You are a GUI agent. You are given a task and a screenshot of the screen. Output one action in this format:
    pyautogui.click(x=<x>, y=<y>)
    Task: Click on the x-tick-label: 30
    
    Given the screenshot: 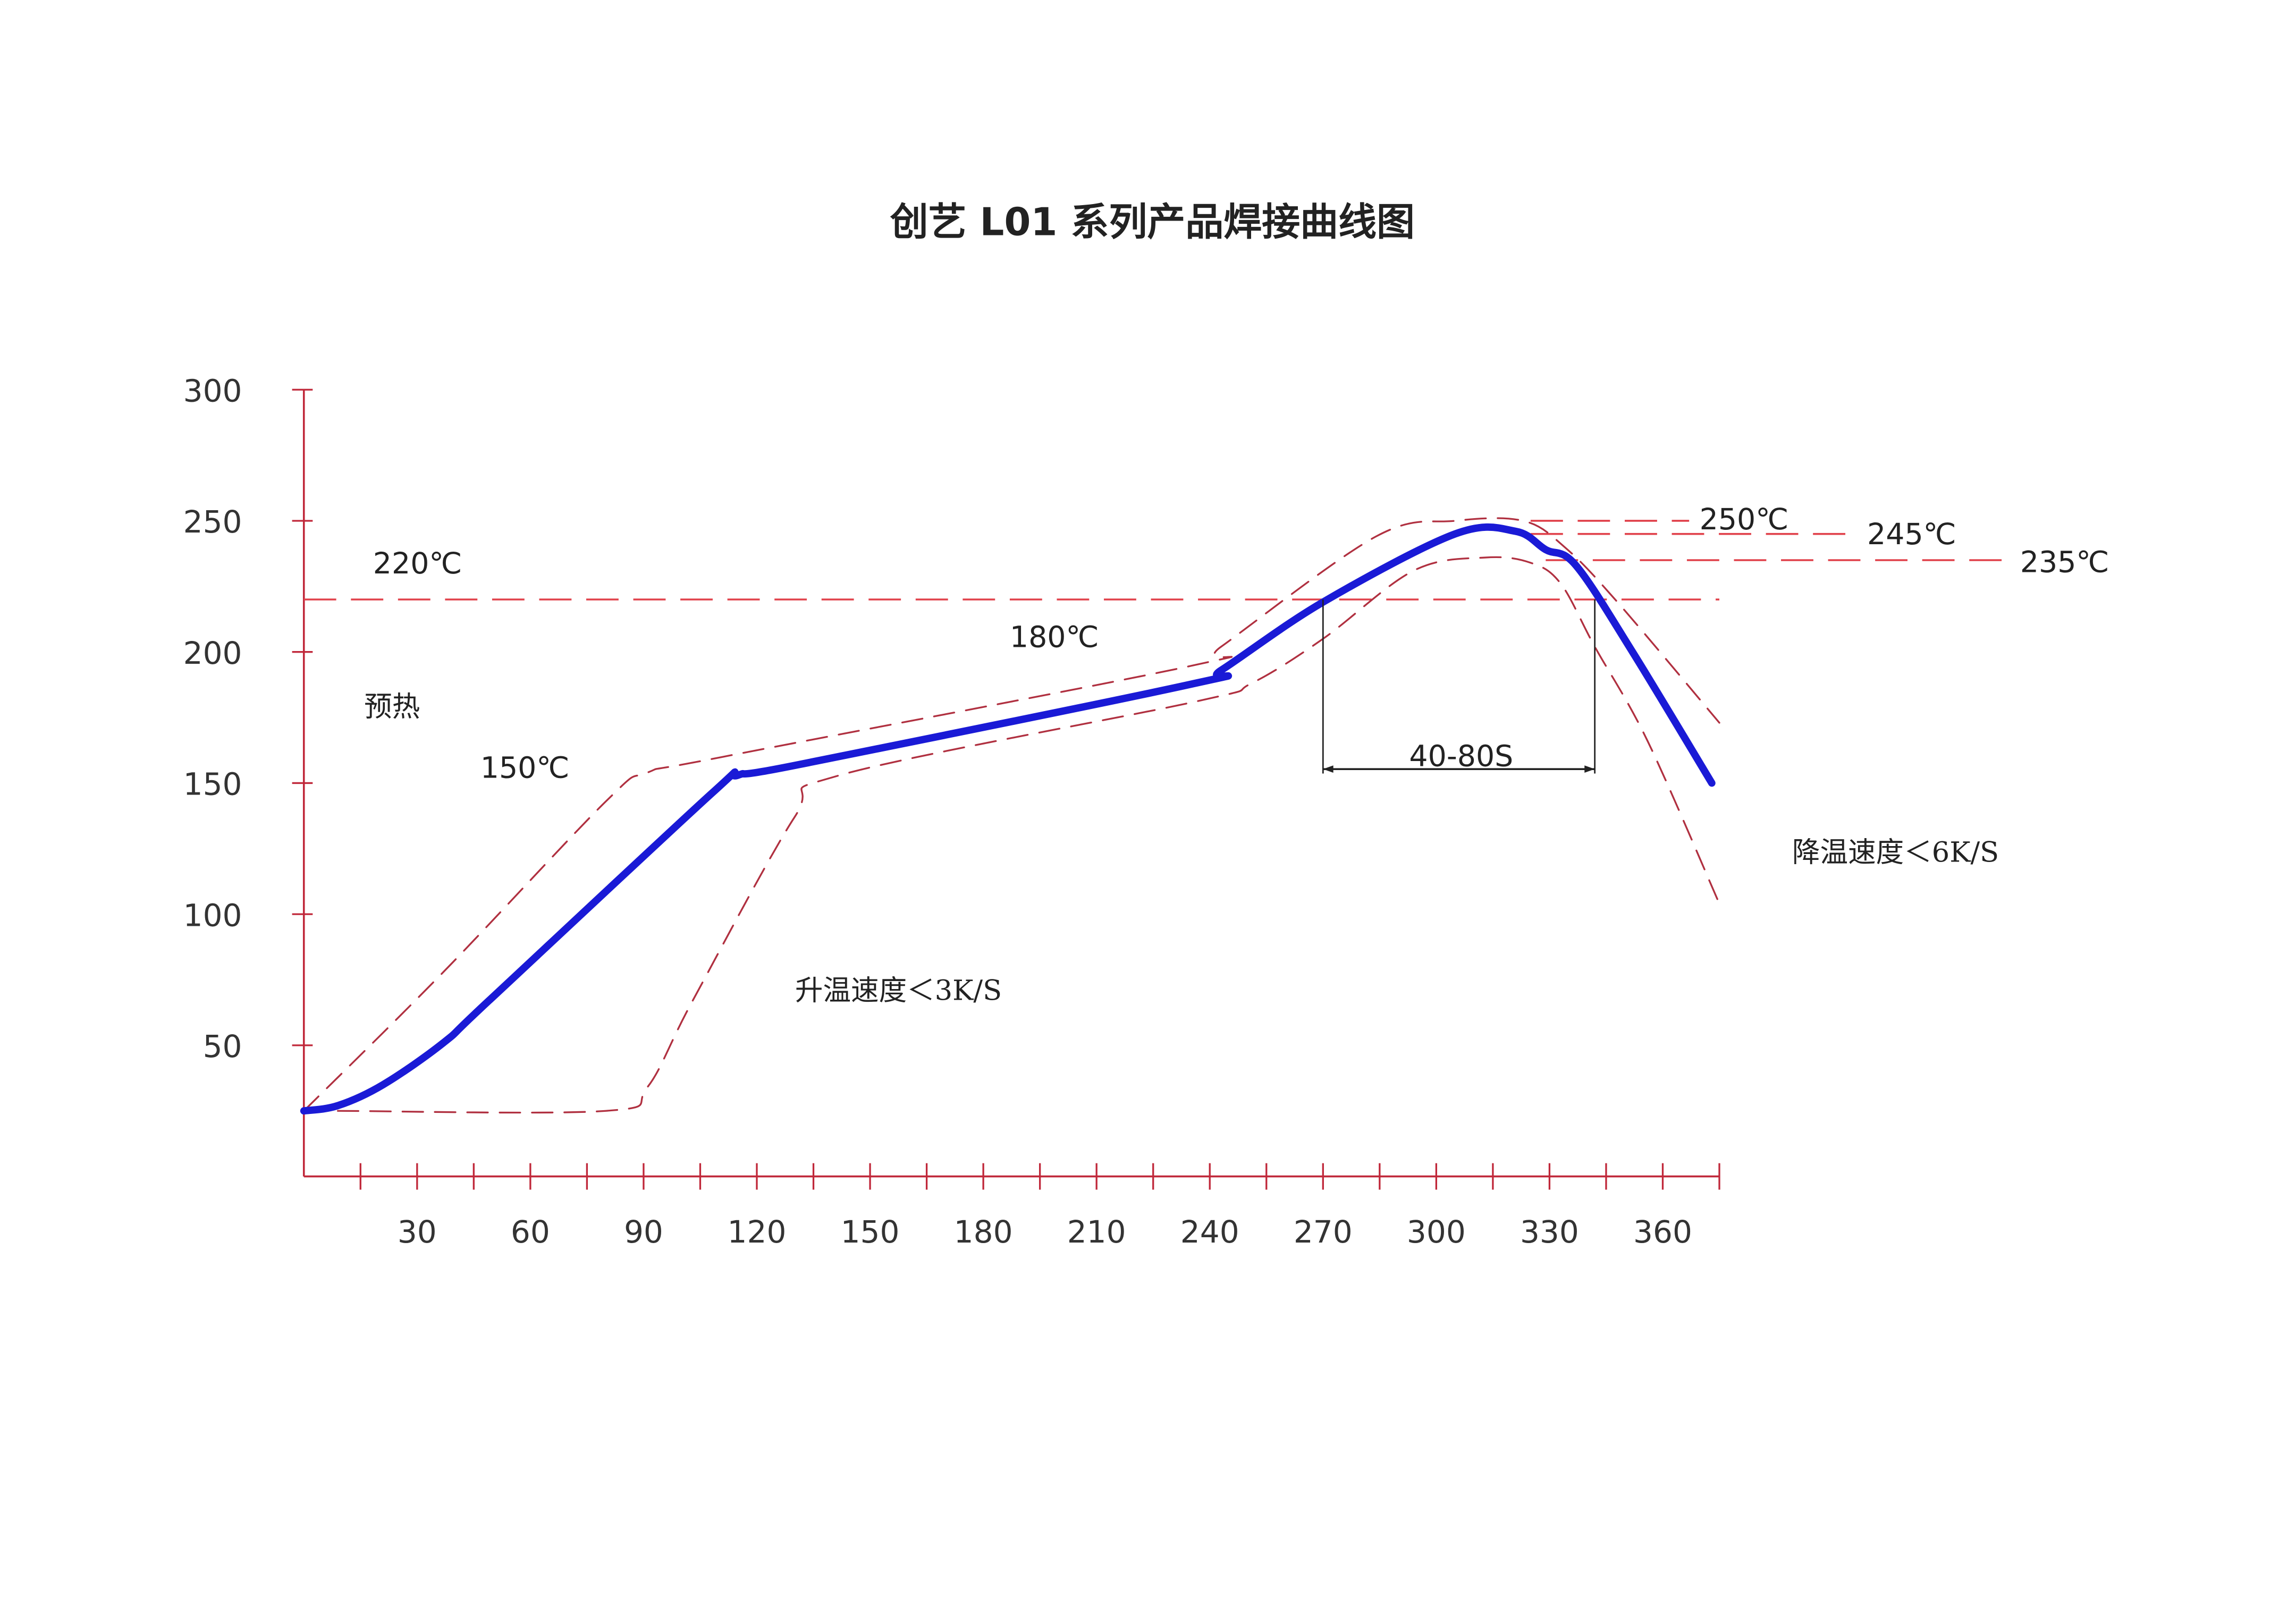 What is the action you would take?
    pyautogui.click(x=417, y=1232)
    